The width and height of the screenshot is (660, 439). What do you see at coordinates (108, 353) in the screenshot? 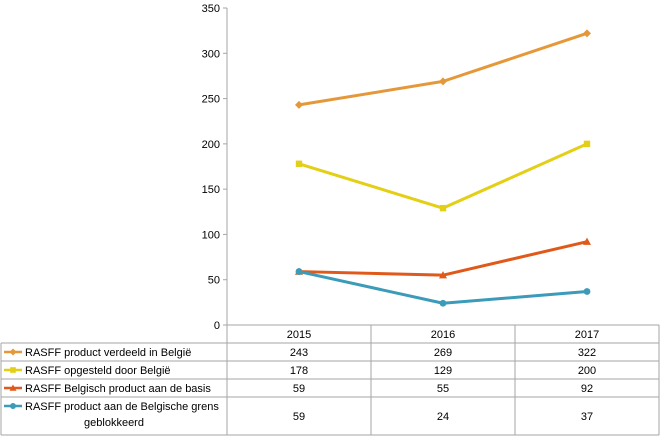
I see `series-label: RASFF product verdeeld in België` at bounding box center [108, 353].